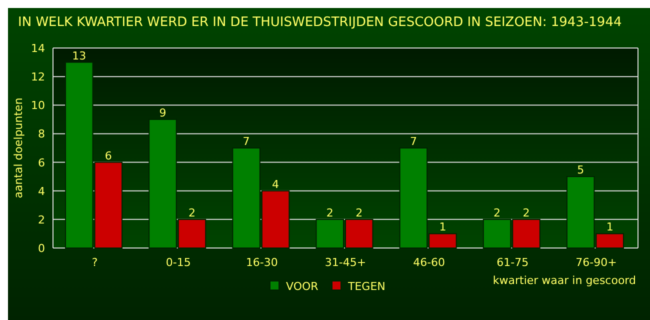  Describe the element at coordinates (596, 262) in the screenshot. I see `x-tick-label: 76-90+` at that location.